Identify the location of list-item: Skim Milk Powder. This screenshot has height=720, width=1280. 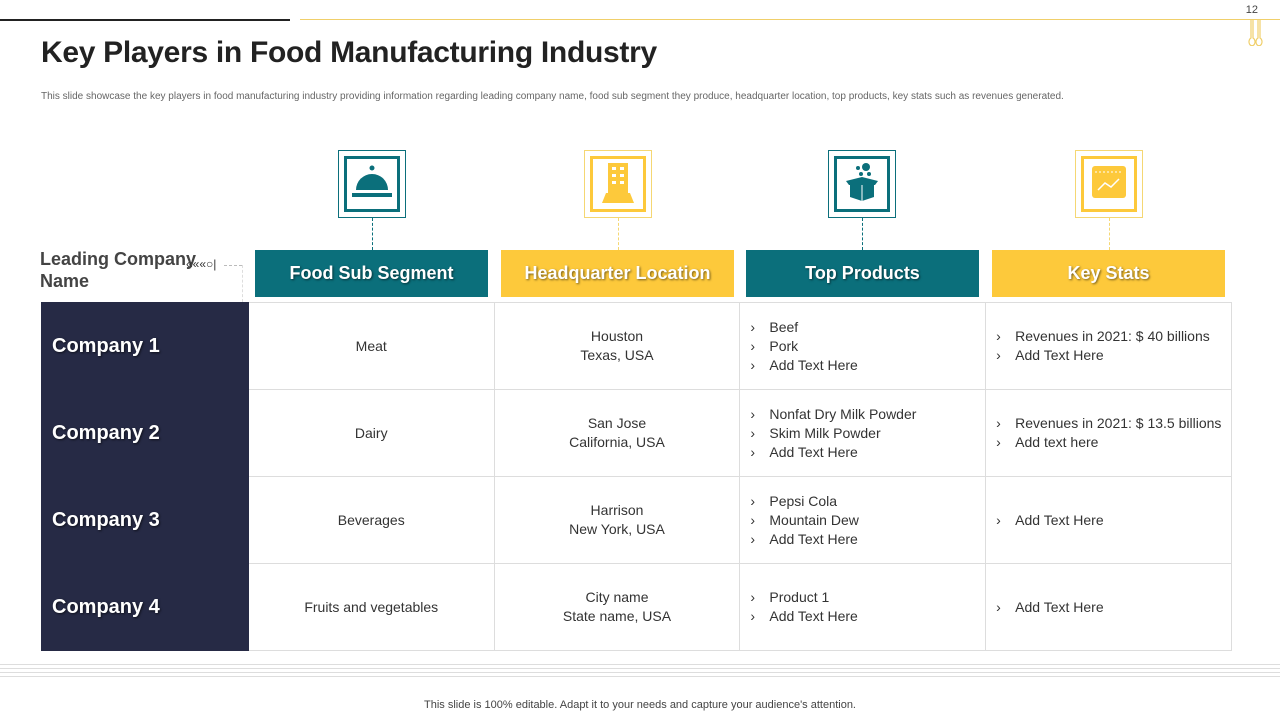
(867, 433).